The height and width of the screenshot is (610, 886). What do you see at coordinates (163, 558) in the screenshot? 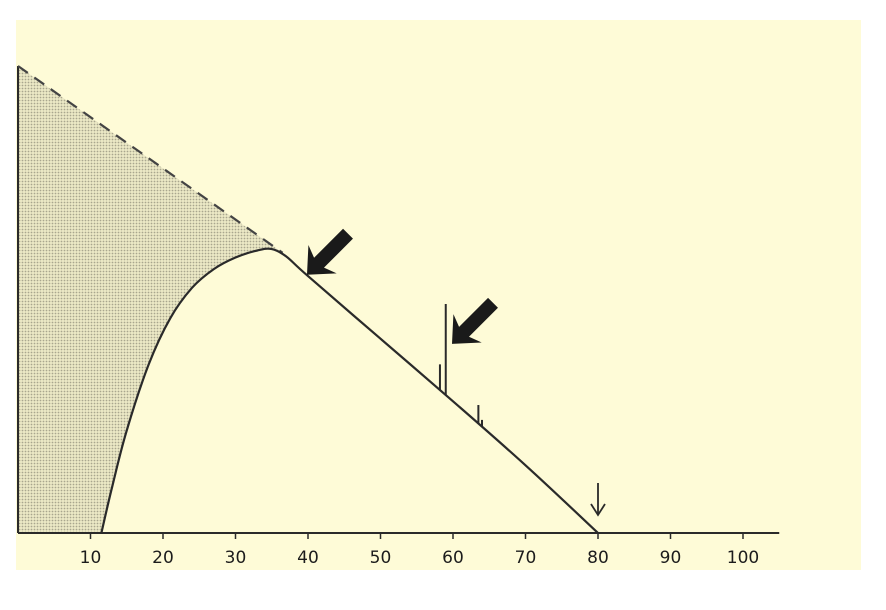
I see `x-tick-label-20: 20` at bounding box center [163, 558].